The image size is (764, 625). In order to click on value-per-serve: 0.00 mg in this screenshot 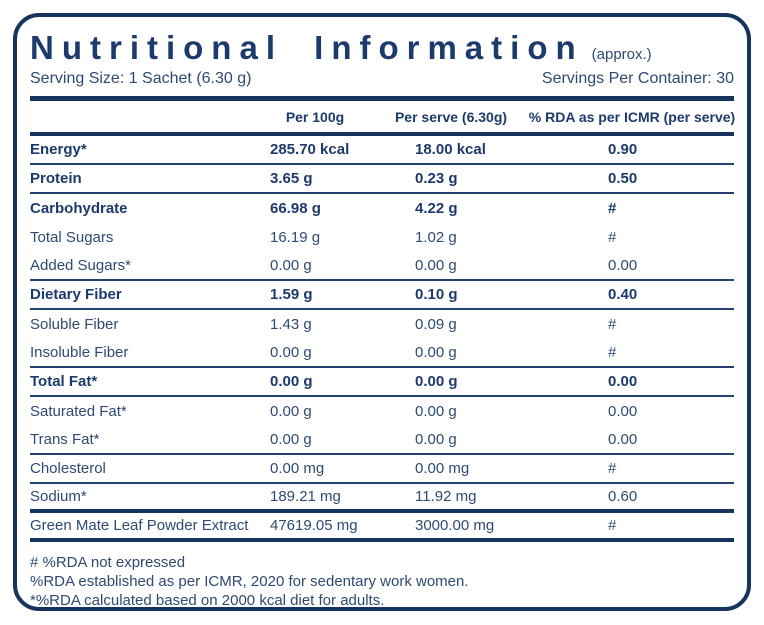, I will do `click(442, 468)`.